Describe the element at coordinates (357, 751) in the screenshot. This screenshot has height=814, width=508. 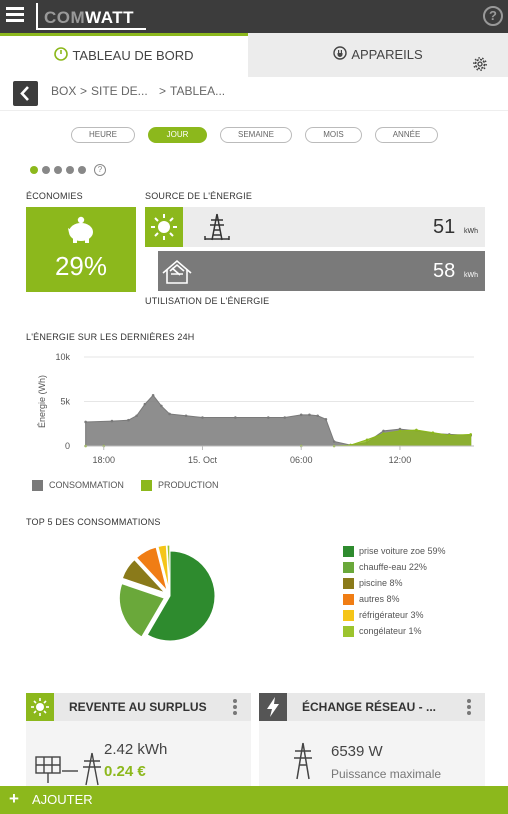
I see `grid-power-value: 6539 W` at that location.